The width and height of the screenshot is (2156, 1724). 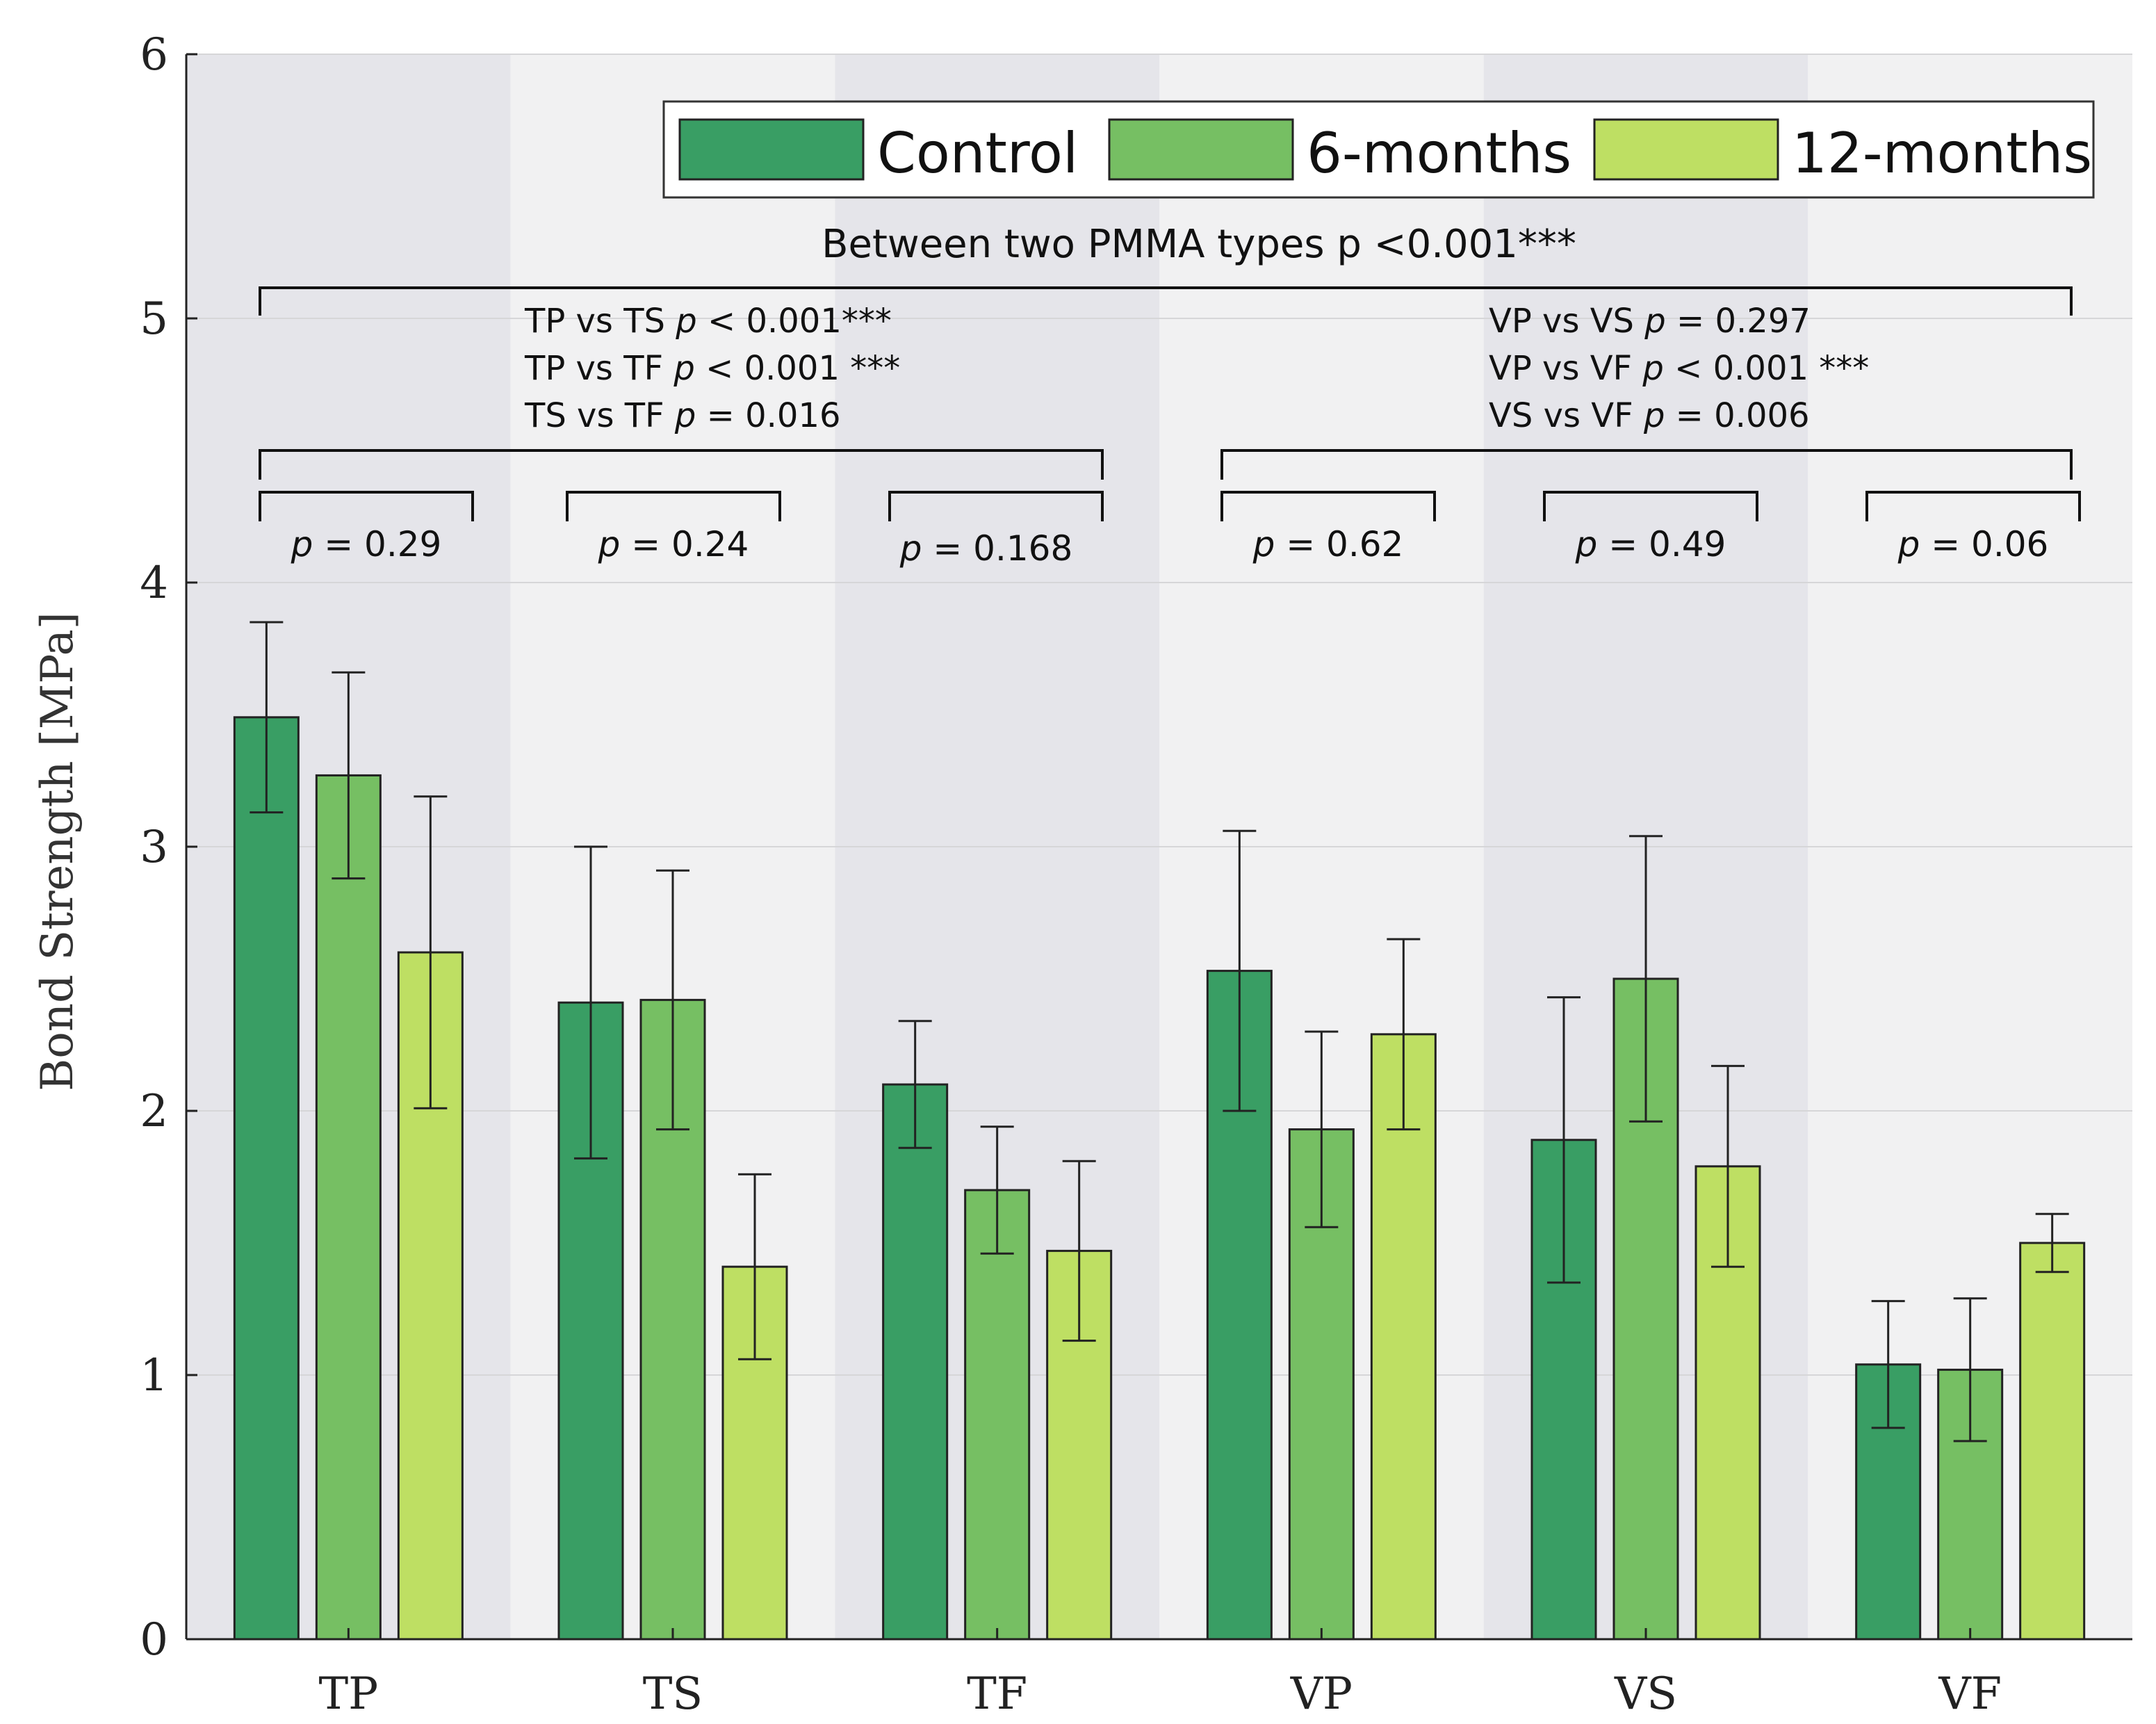 What do you see at coordinates (154, 1376) in the screenshot?
I see `y-tick-label-1: 1` at bounding box center [154, 1376].